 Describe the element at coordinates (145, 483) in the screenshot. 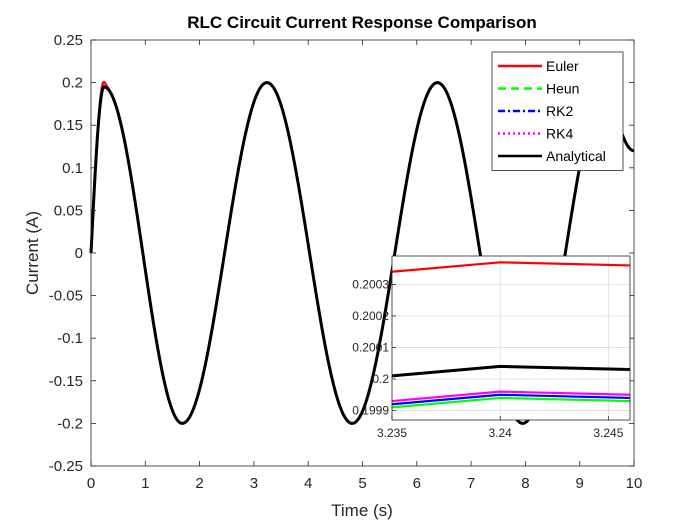

I see `x-tick-label: 1` at that location.